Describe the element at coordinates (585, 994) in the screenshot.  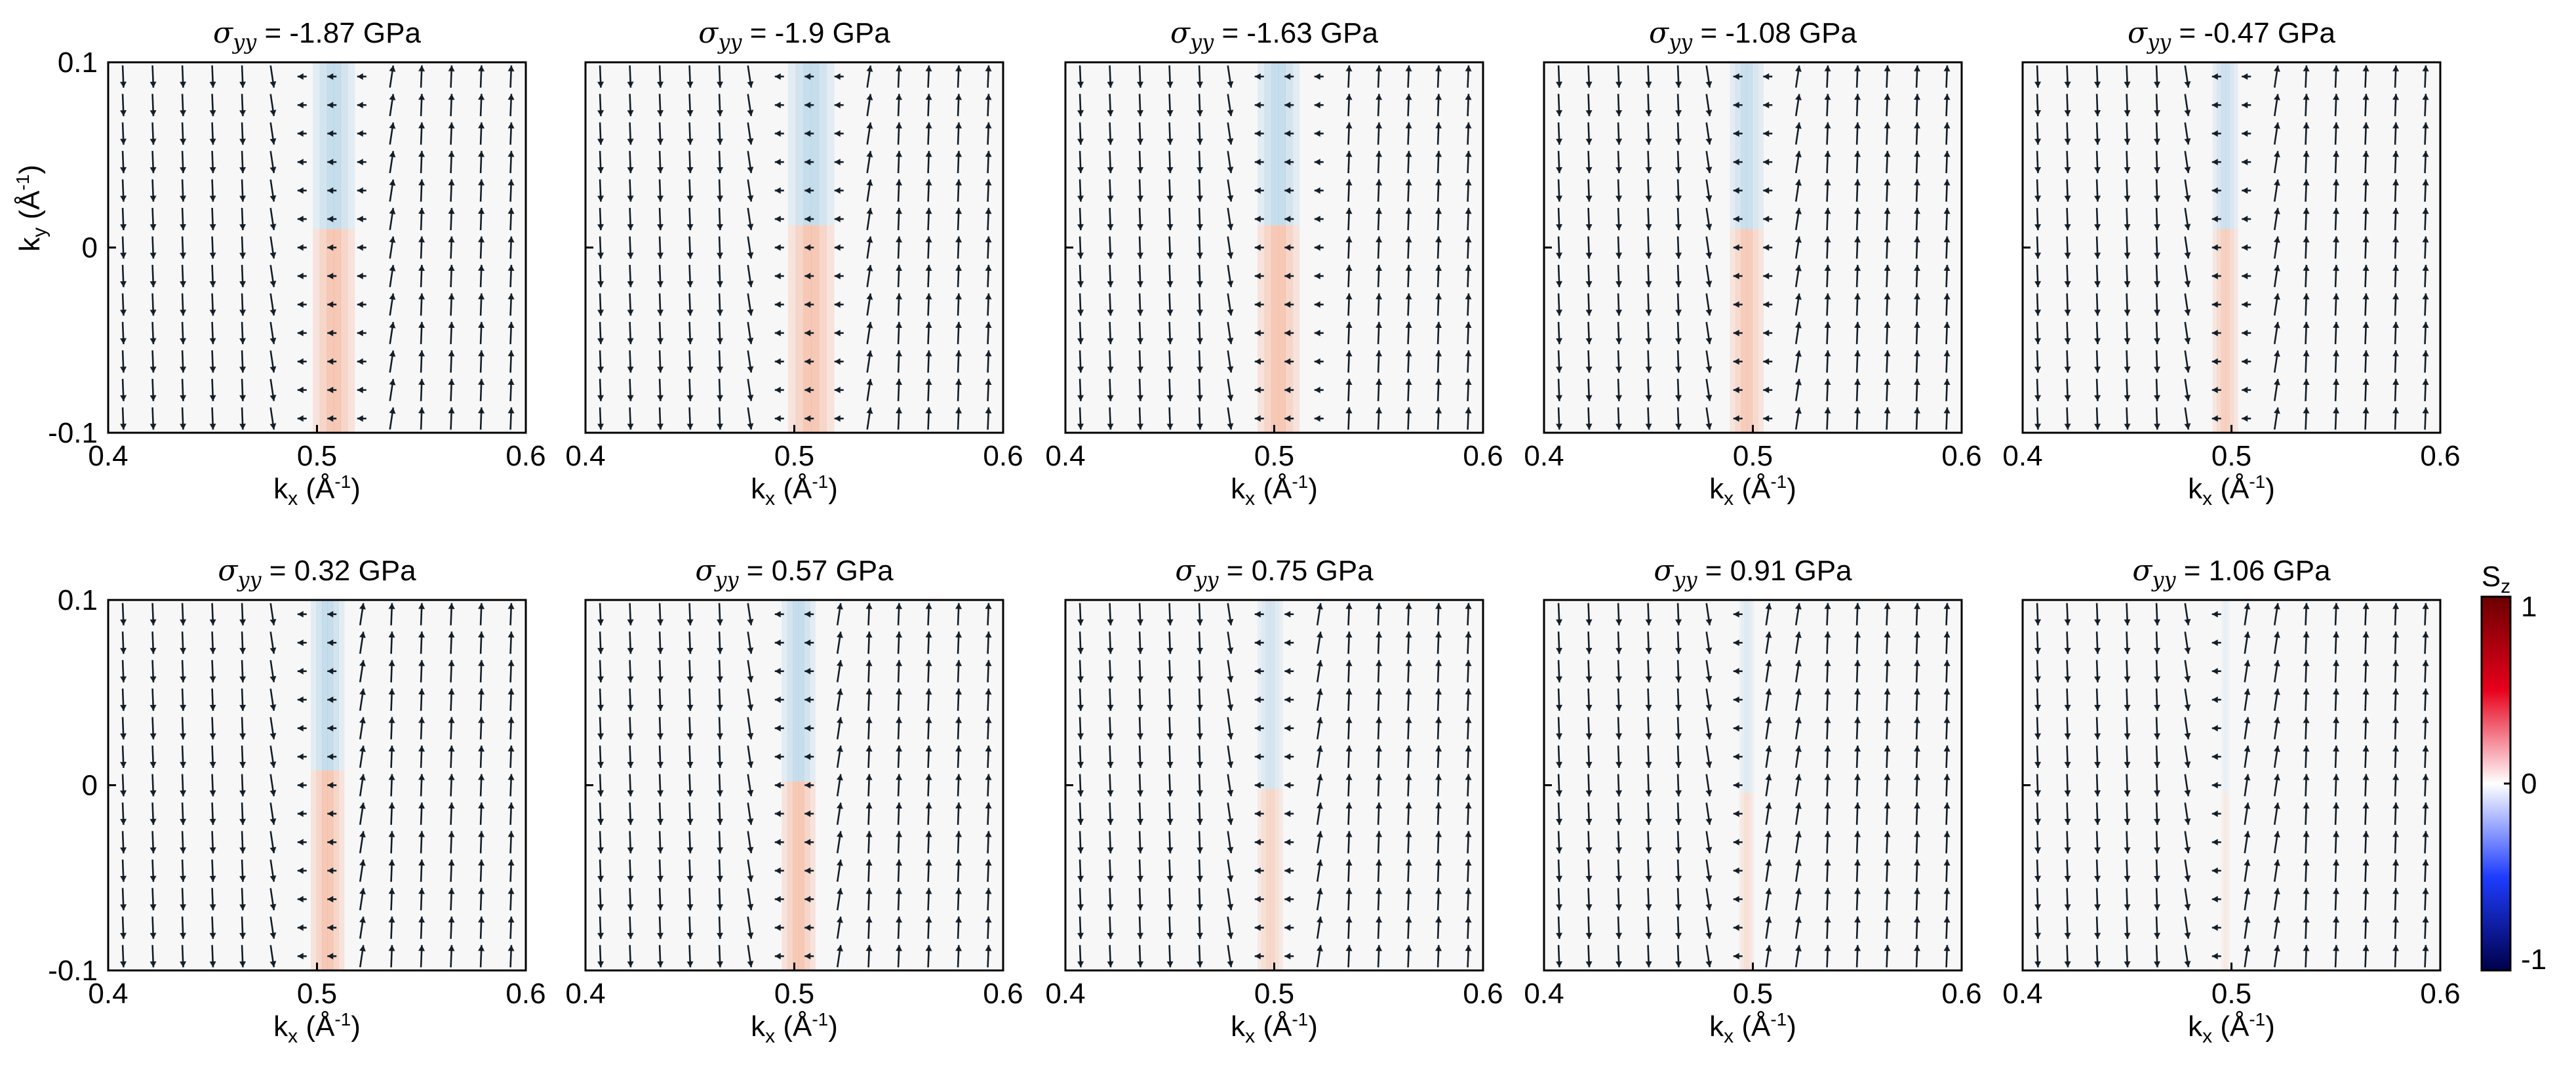
I see `x-tick-label: 0.4` at that location.